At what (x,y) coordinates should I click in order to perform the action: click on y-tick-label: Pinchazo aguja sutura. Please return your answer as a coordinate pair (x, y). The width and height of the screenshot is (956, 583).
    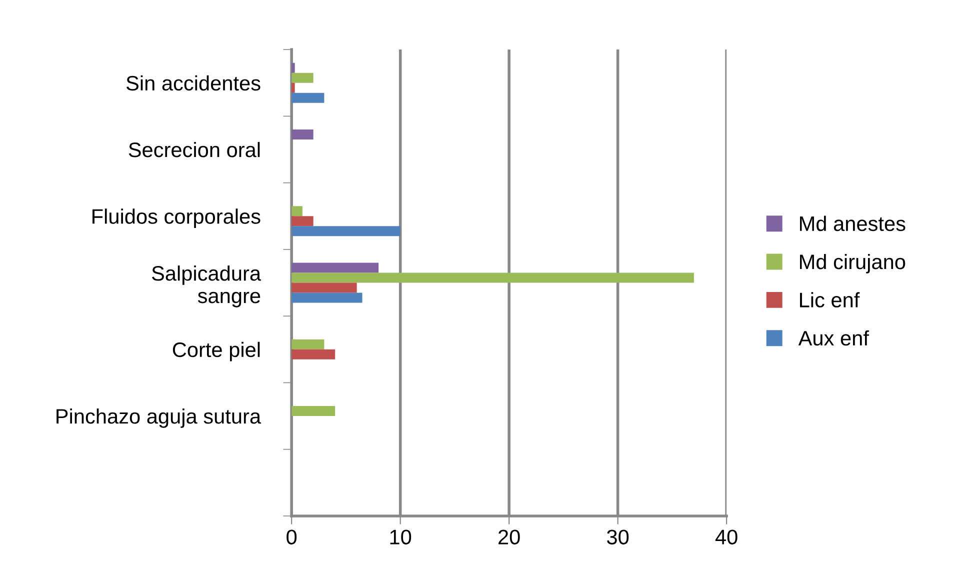
    Looking at the image, I should click on (159, 418).